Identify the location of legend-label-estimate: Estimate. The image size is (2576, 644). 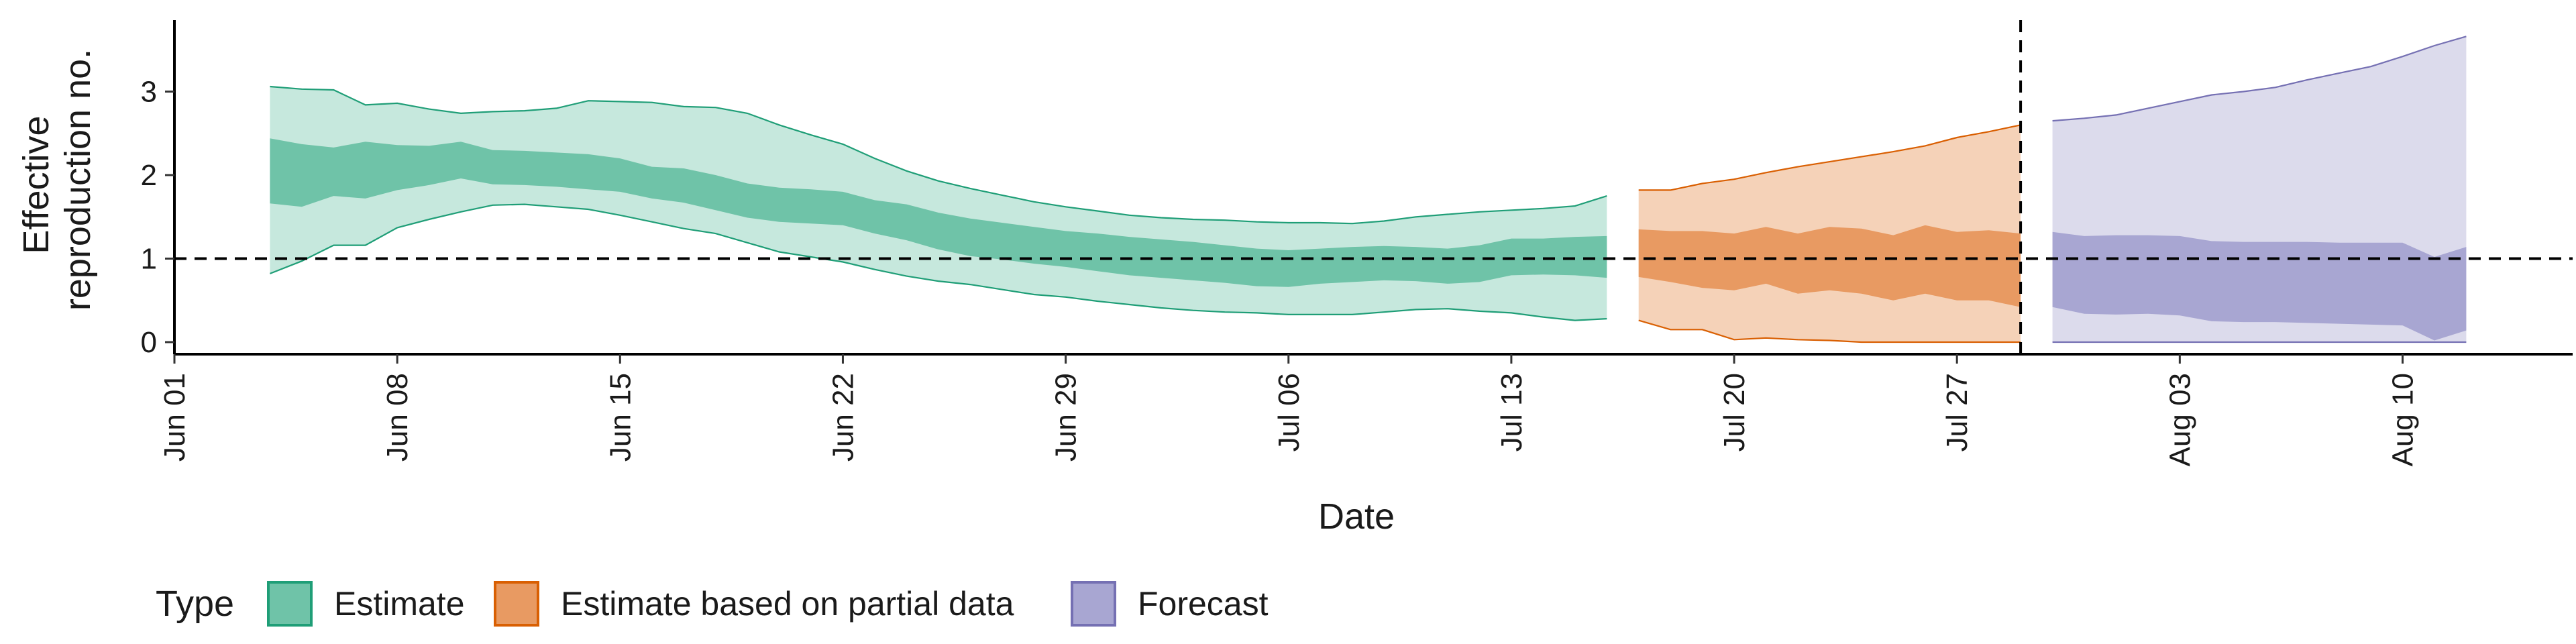
(399, 604).